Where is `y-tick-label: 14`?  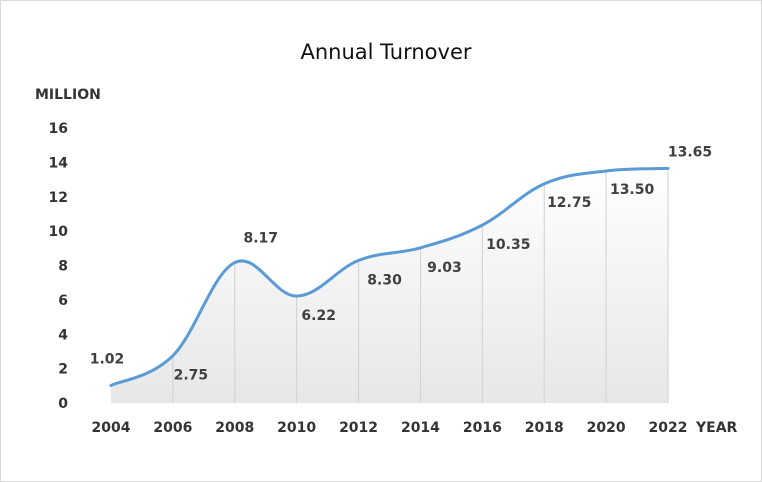
y-tick-label: 14 is located at coordinates (59, 163).